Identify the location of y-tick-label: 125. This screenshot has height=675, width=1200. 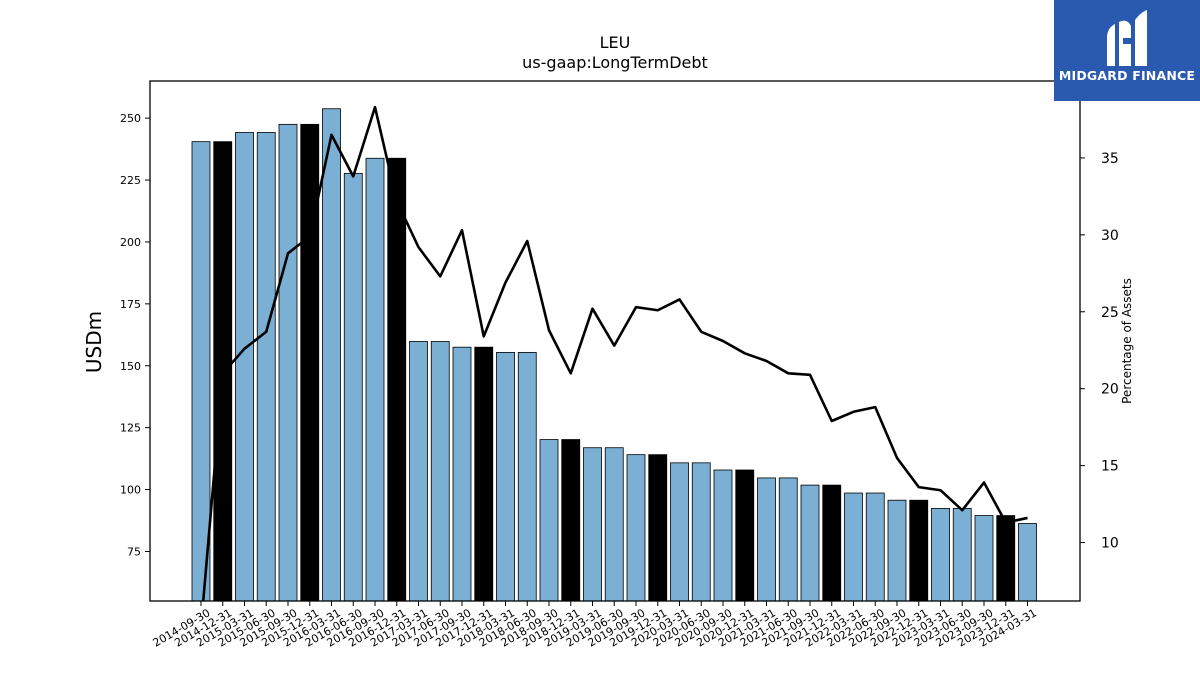
(130, 428).